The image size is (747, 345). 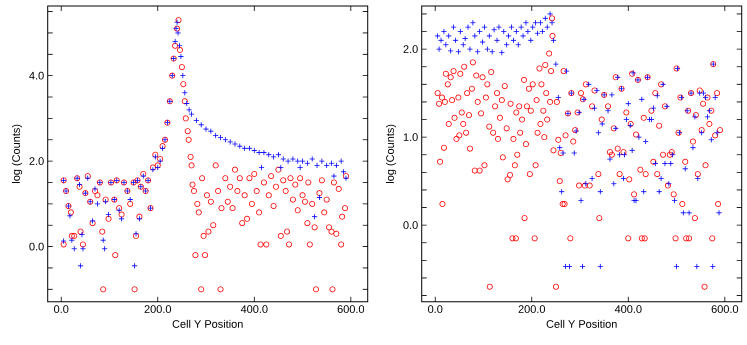 I want to click on y-tick-label: 4.0, so click(x=36, y=76).